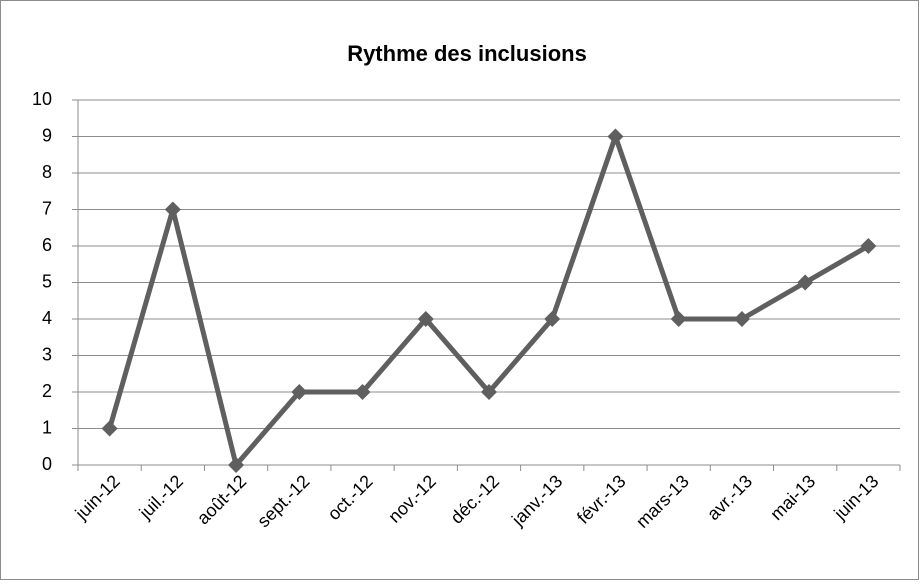 This screenshot has width=920, height=586. Describe the element at coordinates (47, 208) in the screenshot. I see `y-tick-label: 7` at that location.